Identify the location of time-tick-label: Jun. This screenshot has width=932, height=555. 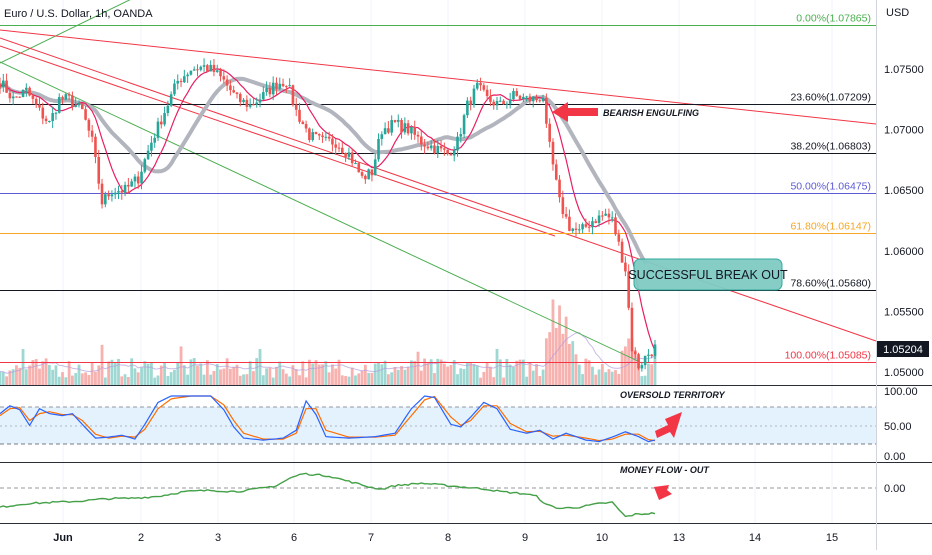
(63, 538).